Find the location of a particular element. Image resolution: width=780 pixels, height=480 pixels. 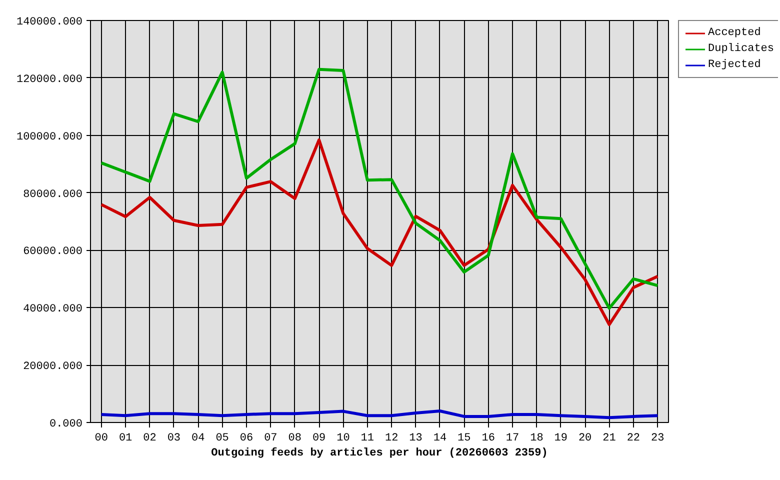

legend-label: Duplicates is located at coordinates (741, 49).